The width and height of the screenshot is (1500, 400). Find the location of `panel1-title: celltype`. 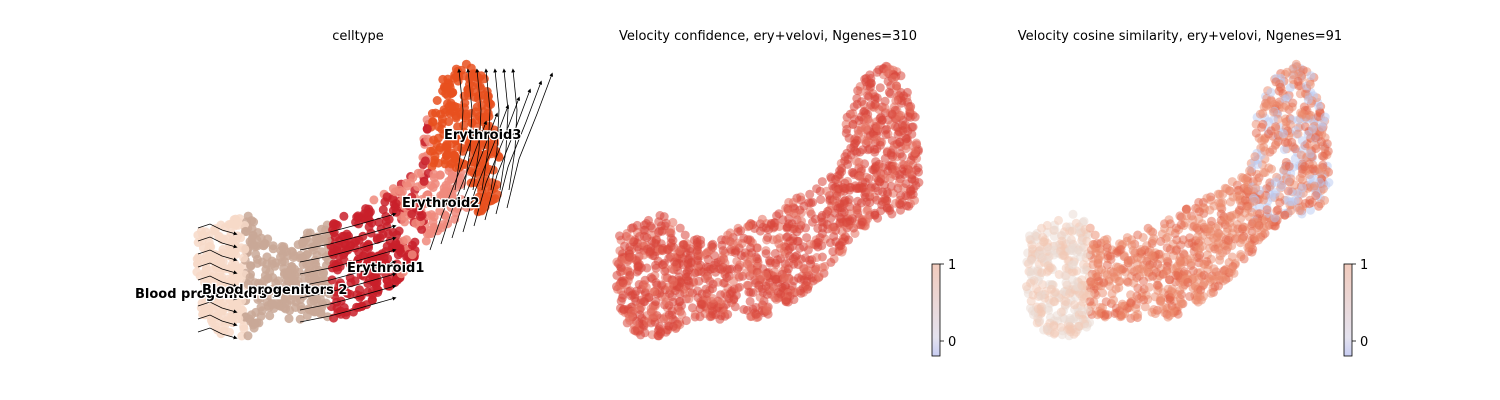

panel1-title: celltype is located at coordinates (357, 36).